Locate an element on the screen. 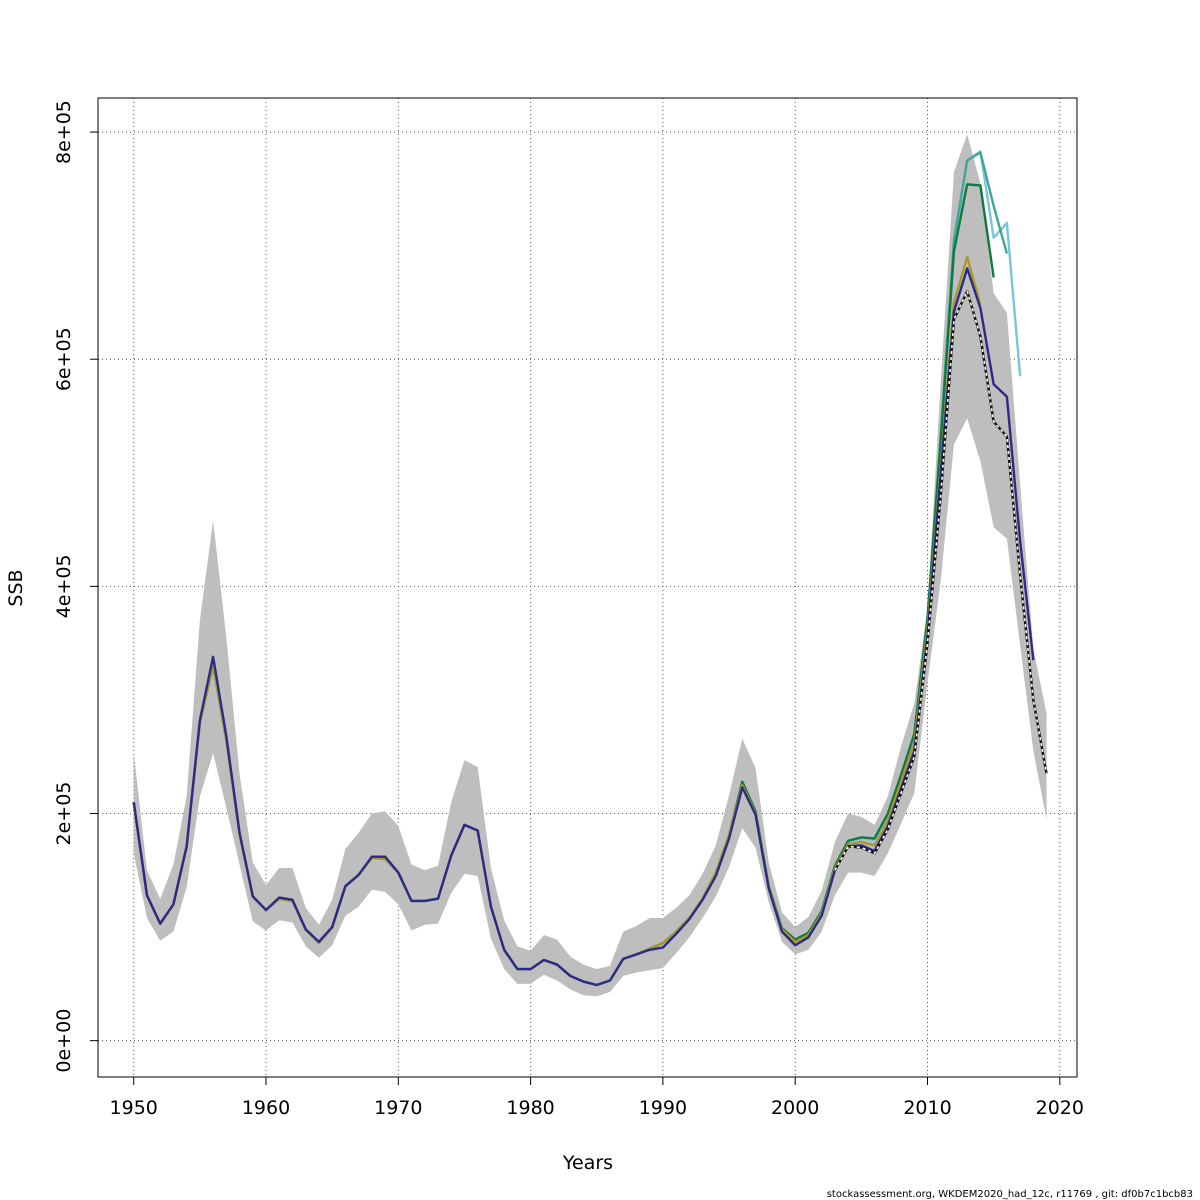  x-axis: 1950 1960 1970 1980 1990 2000 2010 2020 is located at coordinates (597, 1098).